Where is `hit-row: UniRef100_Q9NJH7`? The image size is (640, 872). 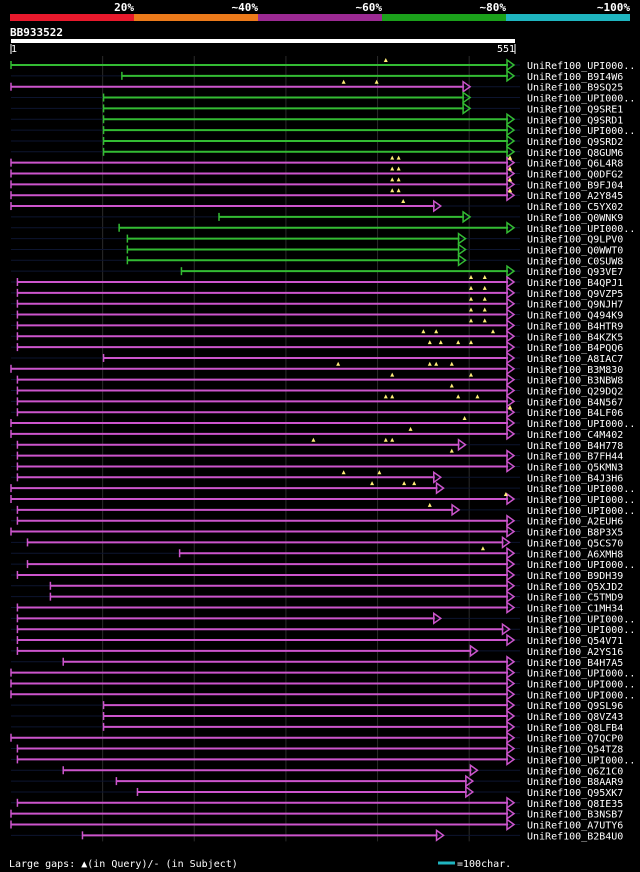 hit-row: UniRef100_Q9NJH7 is located at coordinates (317, 303).